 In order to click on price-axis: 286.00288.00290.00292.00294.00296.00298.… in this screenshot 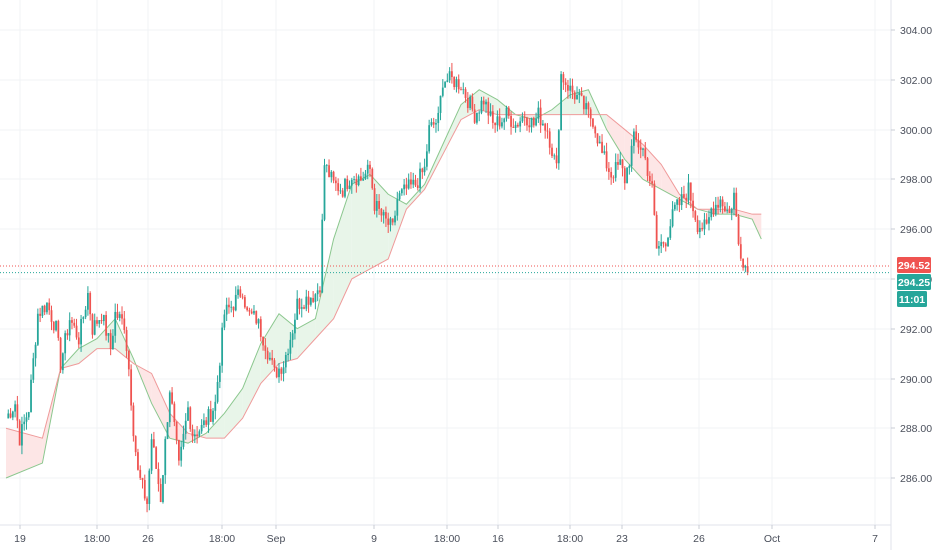, I will do `click(911, 255)`.